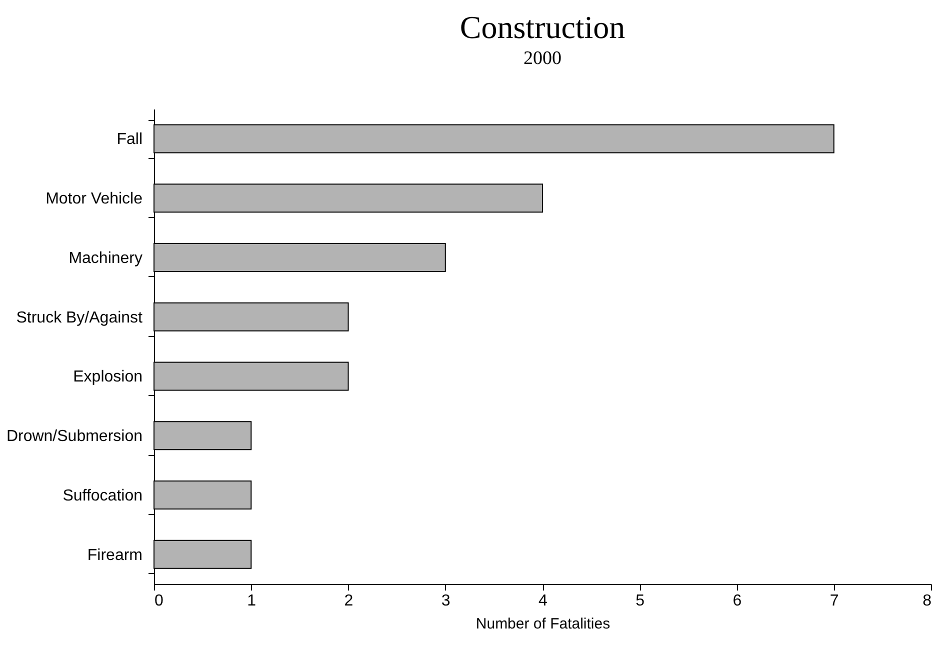 The image size is (948, 646). Describe the element at coordinates (445, 601) in the screenshot. I see `x-tick-label: 3` at that location.